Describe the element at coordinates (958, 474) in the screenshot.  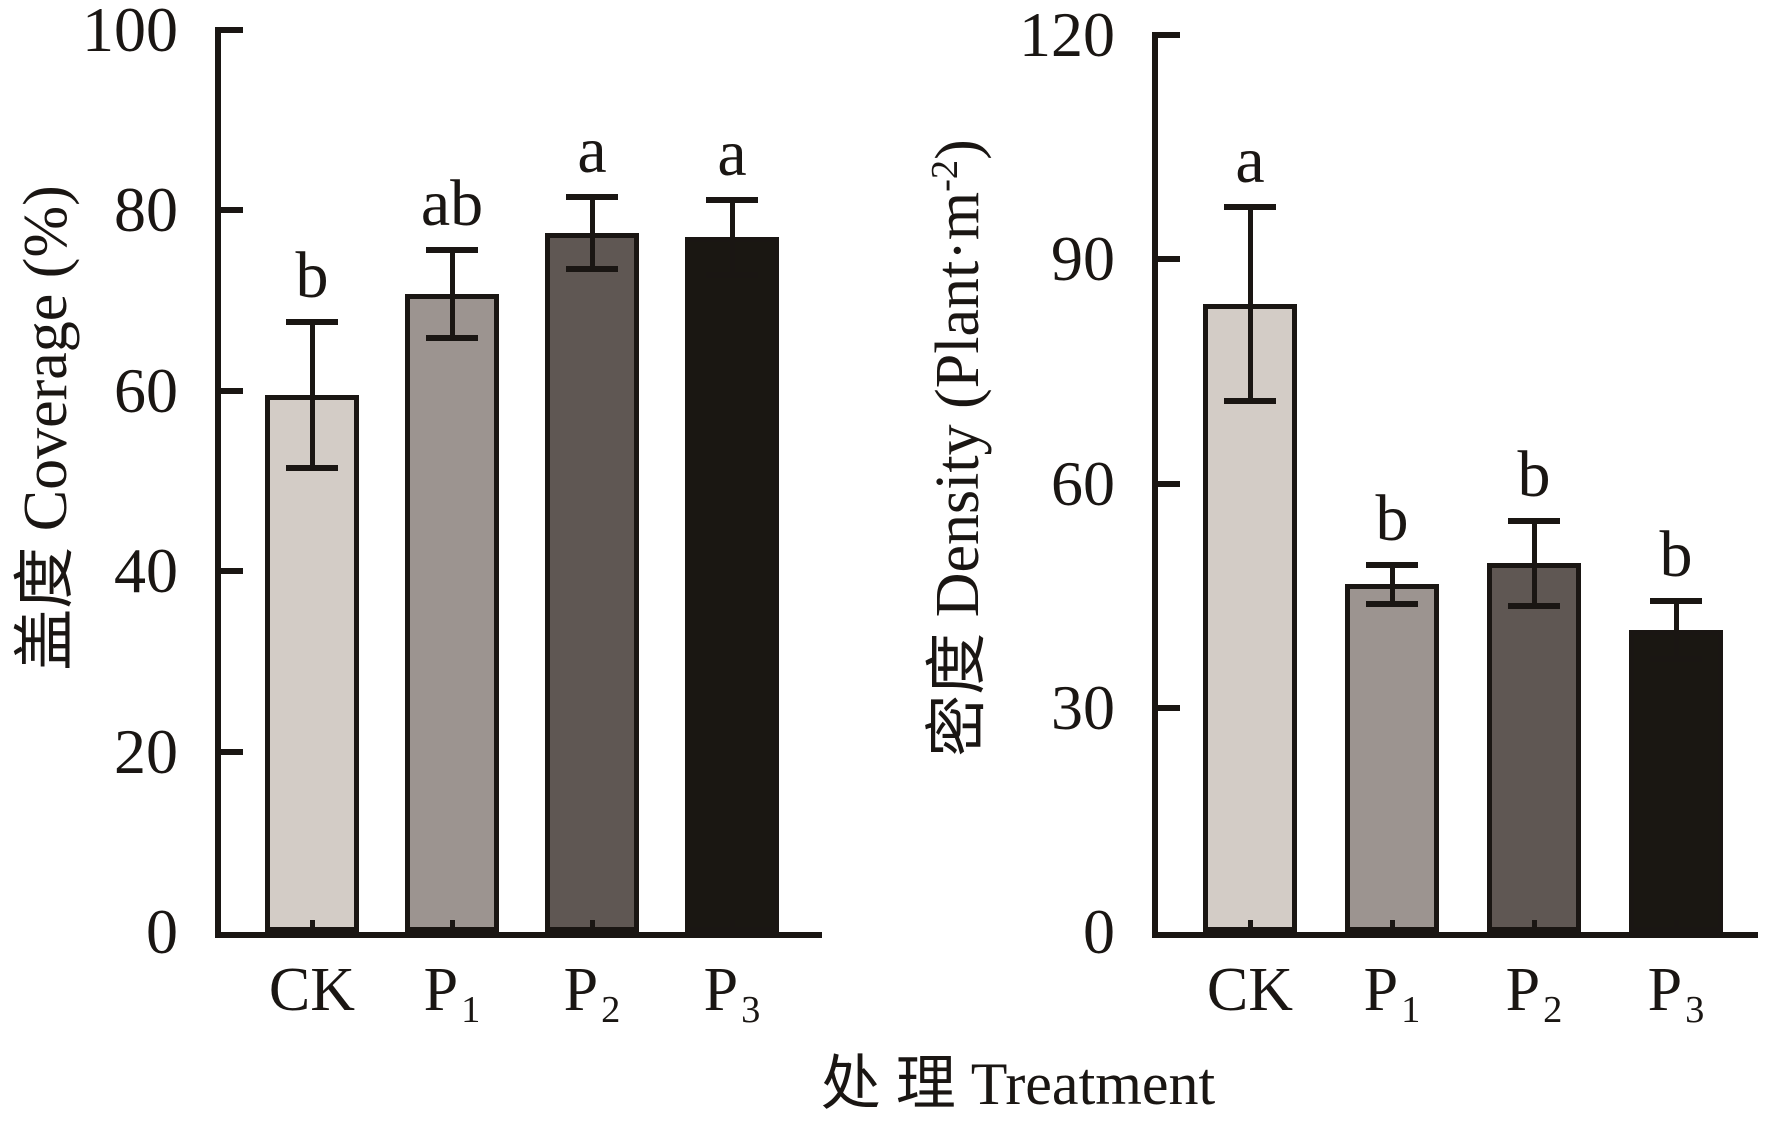
I see `y-axis-title-text: 密度 Density (Plant·m` at that location.